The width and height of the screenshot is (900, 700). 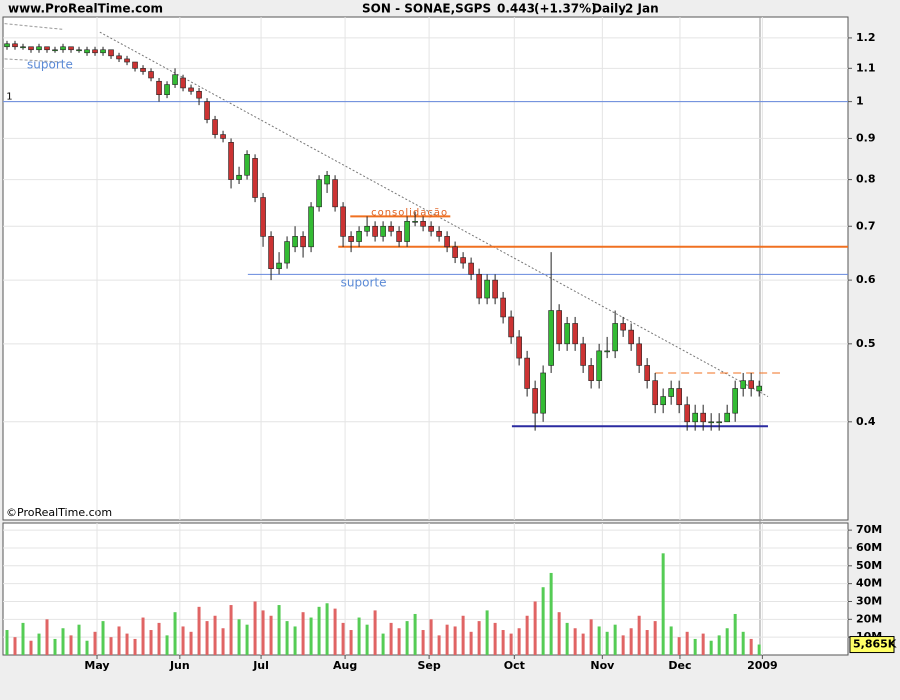 What do you see at coordinates (364, 283) in the screenshot?
I see `annotation: suporte` at bounding box center [364, 283].